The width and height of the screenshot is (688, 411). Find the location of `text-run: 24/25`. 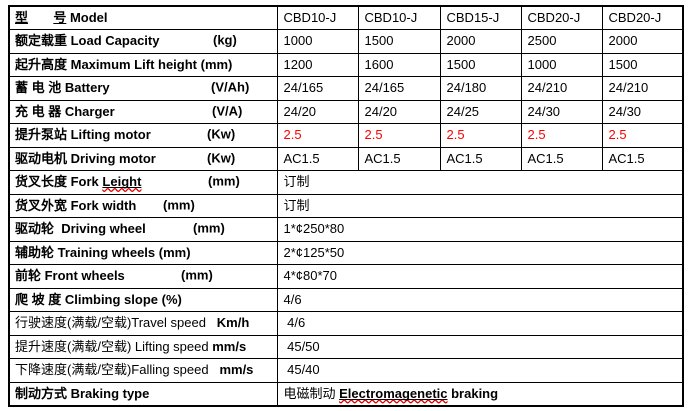

text-run: 24/25 is located at coordinates (463, 111).